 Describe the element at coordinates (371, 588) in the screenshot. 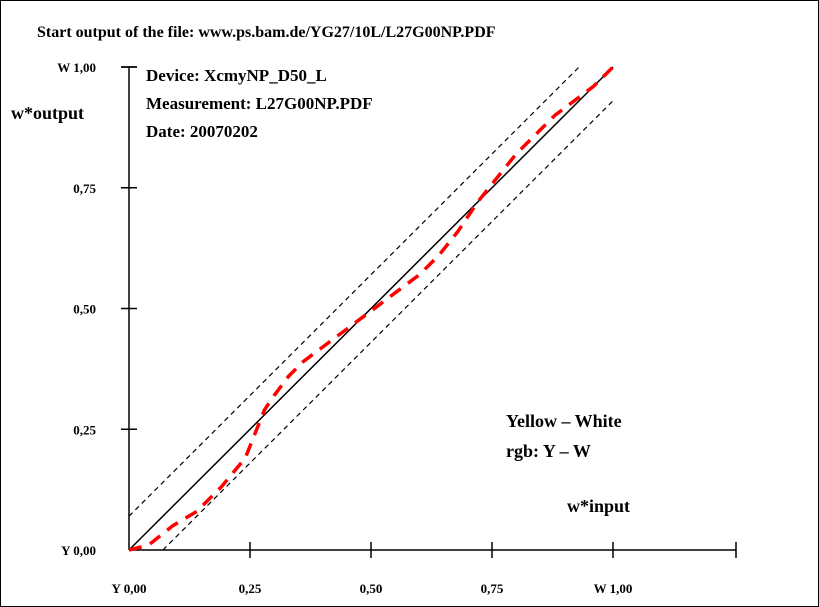

I see `x-tick-label: 0,50` at that location.